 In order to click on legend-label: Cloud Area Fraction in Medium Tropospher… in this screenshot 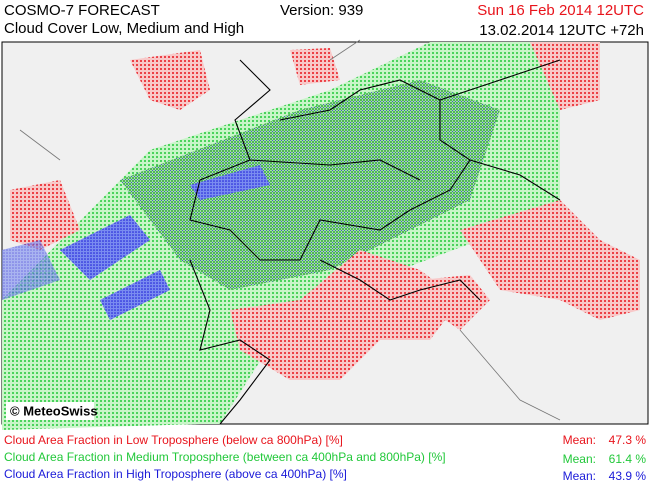, I will do `click(225, 457)`.